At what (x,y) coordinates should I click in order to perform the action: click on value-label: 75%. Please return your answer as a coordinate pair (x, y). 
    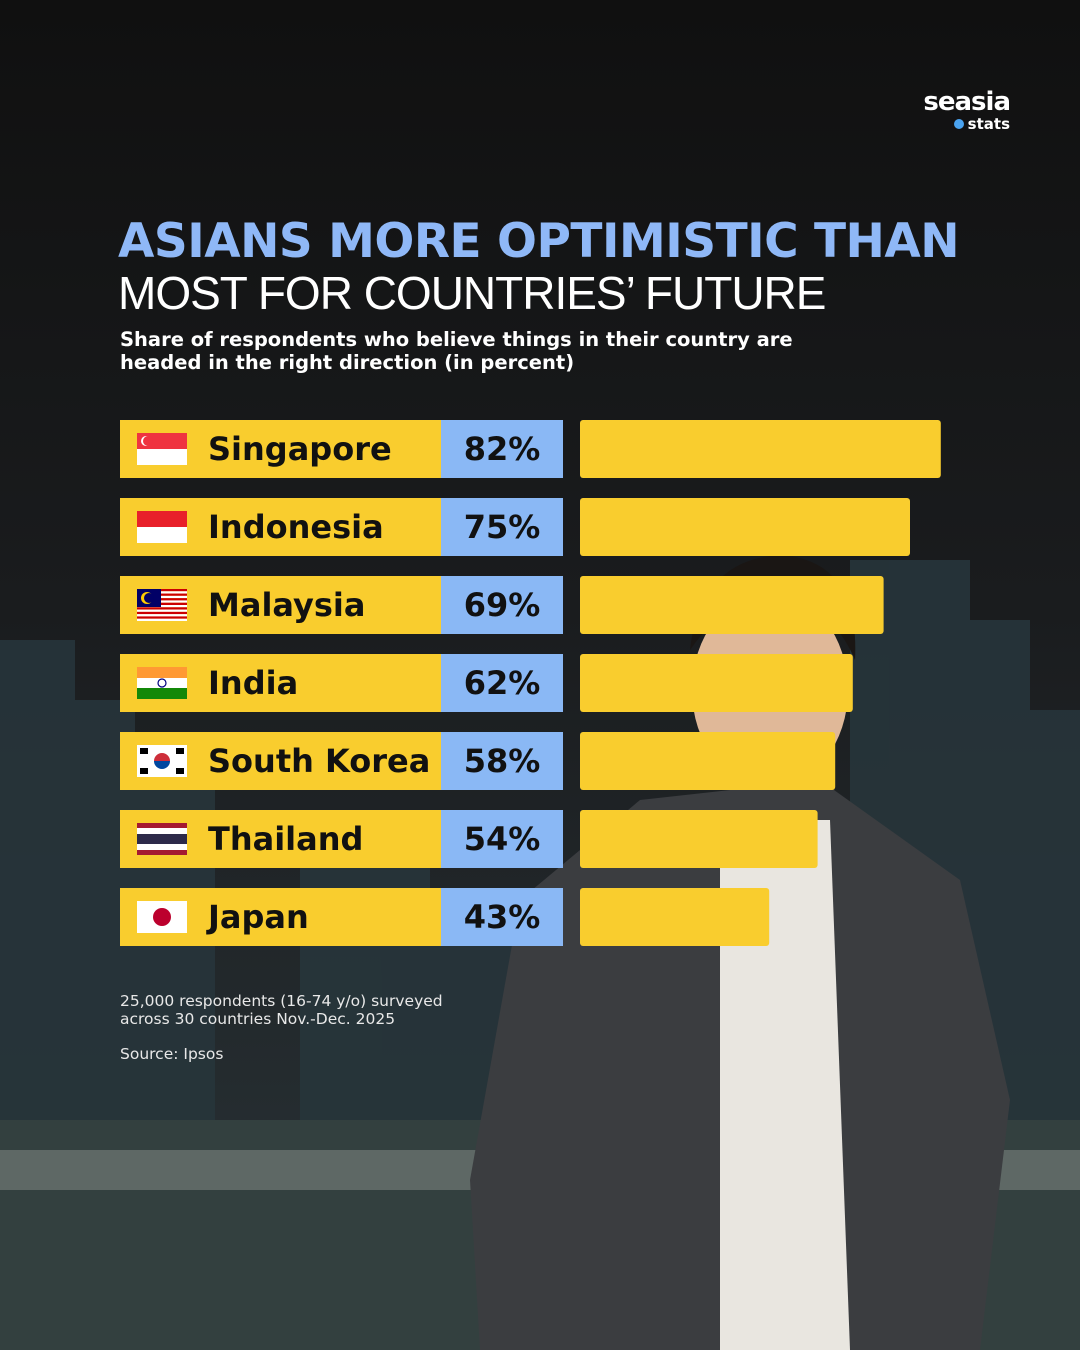
    Looking at the image, I should click on (502, 527).